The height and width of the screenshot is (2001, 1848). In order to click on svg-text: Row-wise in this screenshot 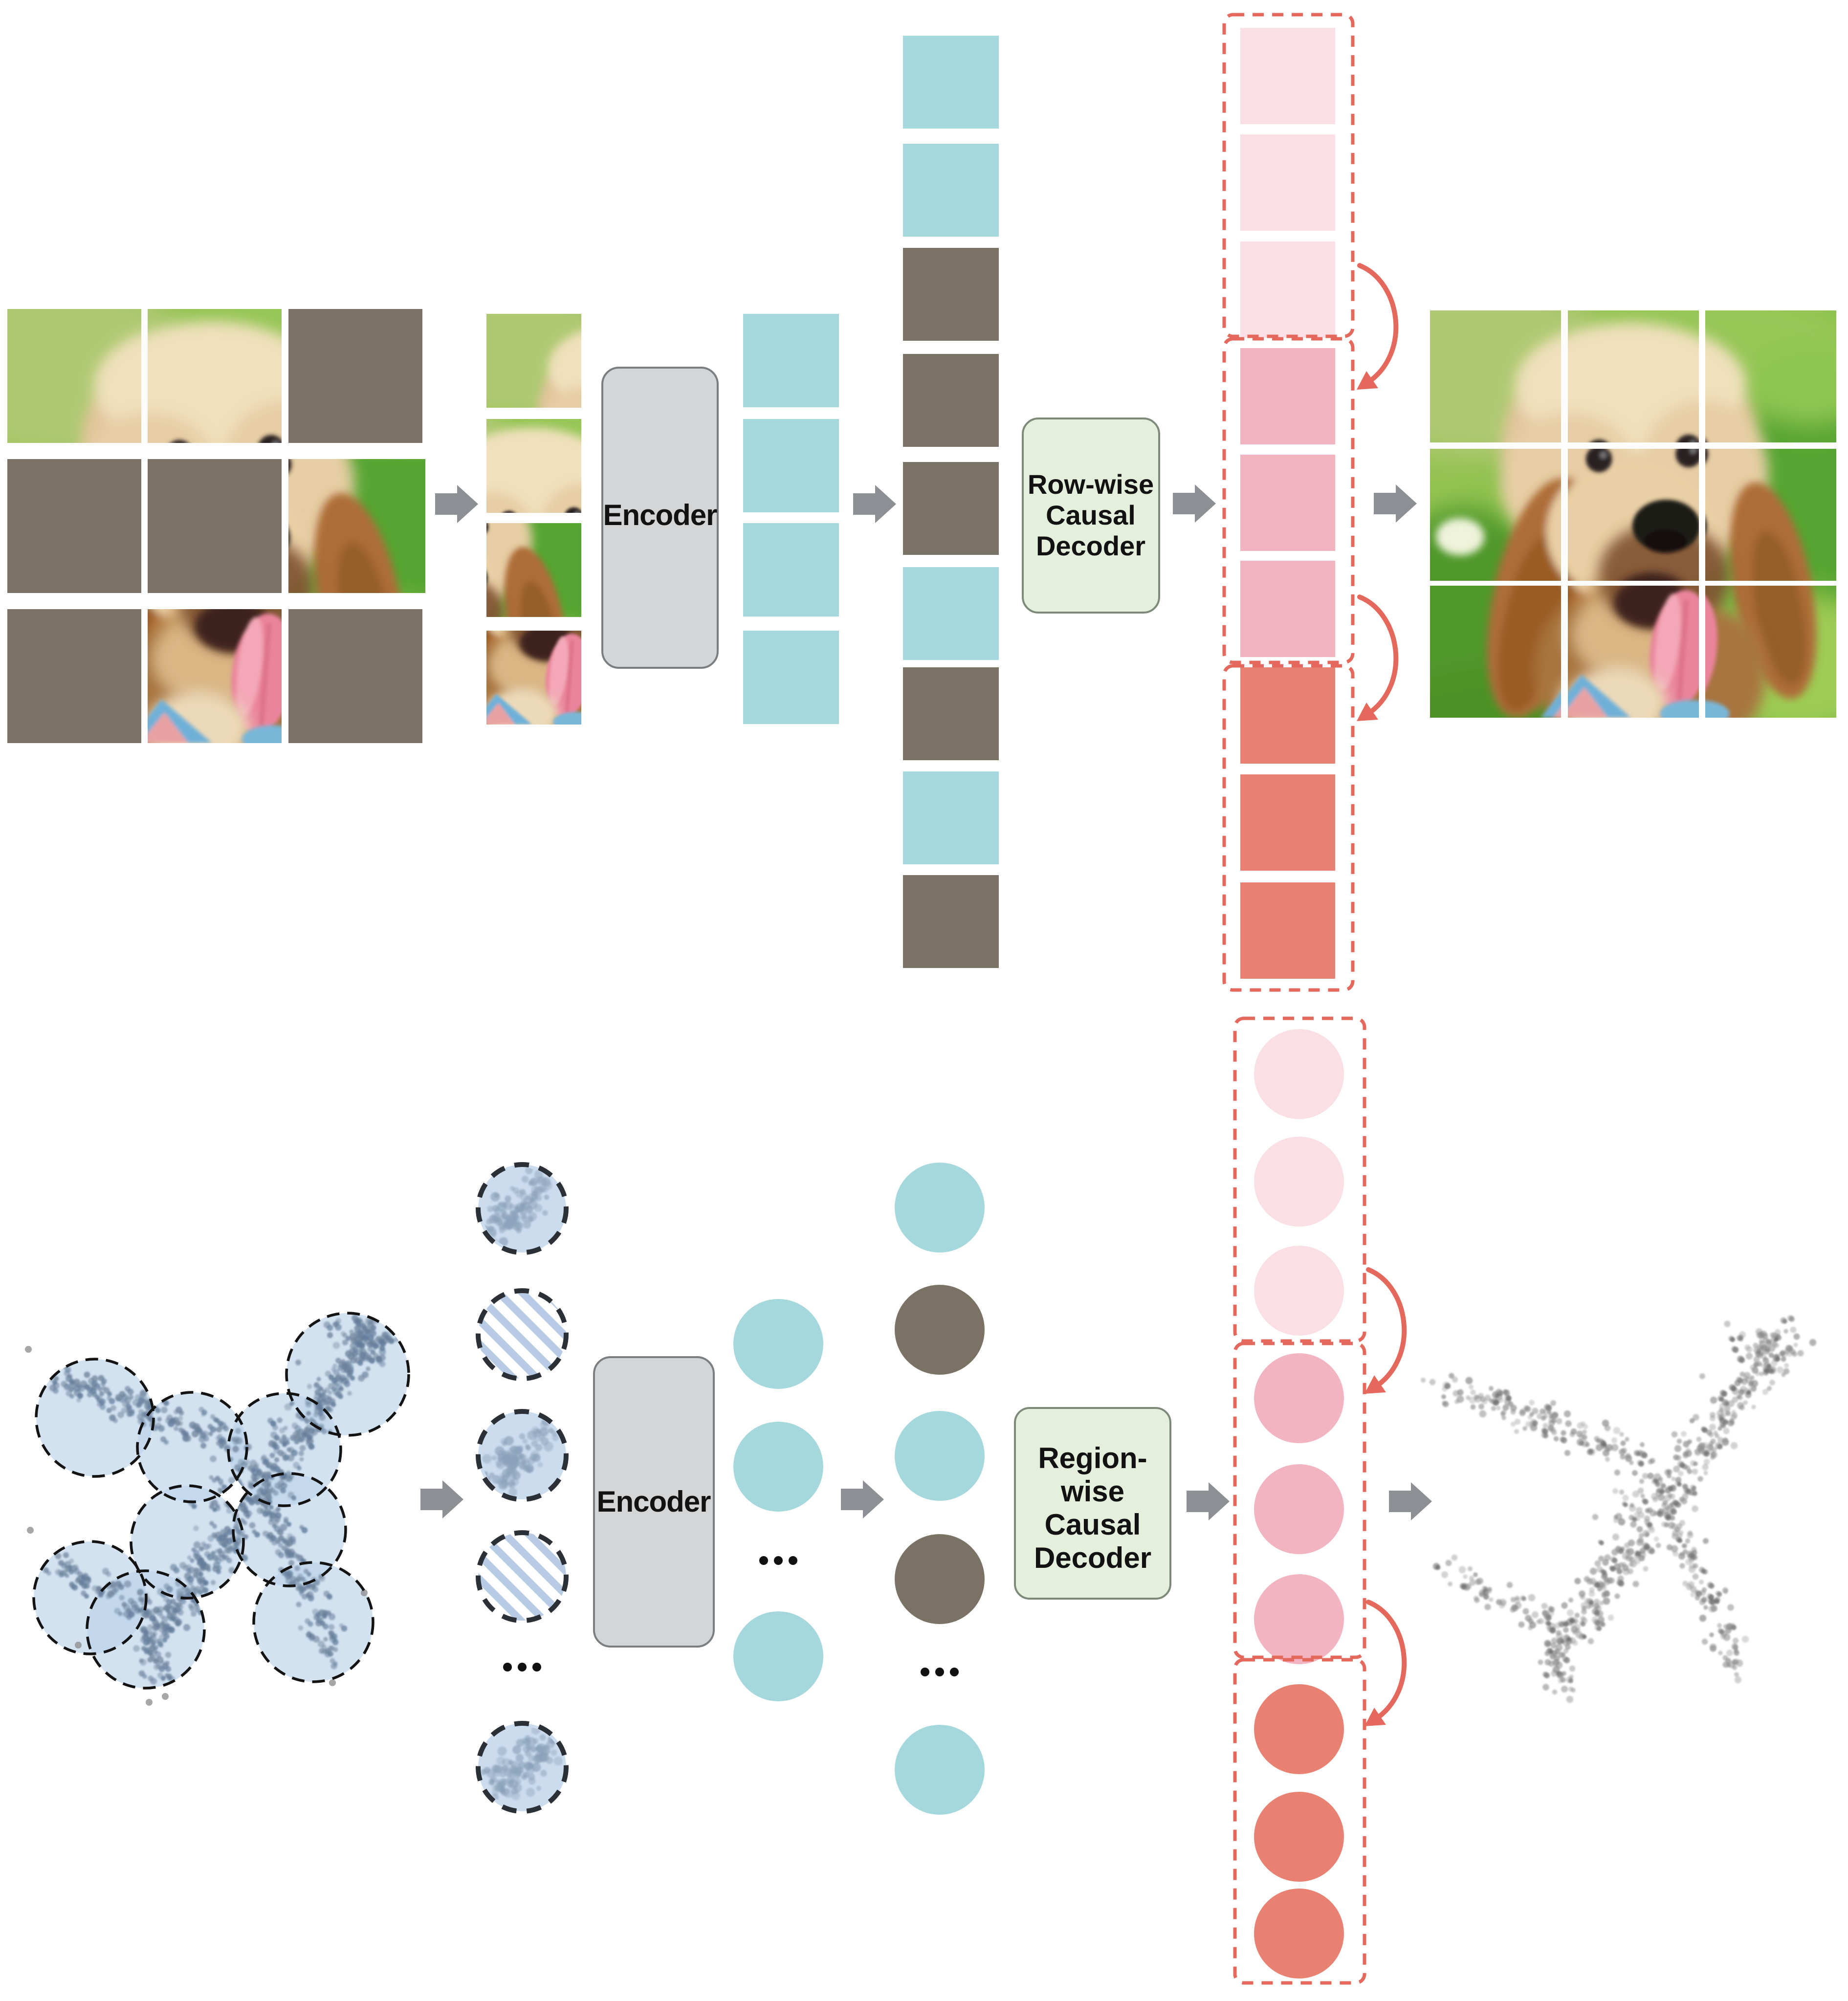, I will do `click(1091, 484)`.